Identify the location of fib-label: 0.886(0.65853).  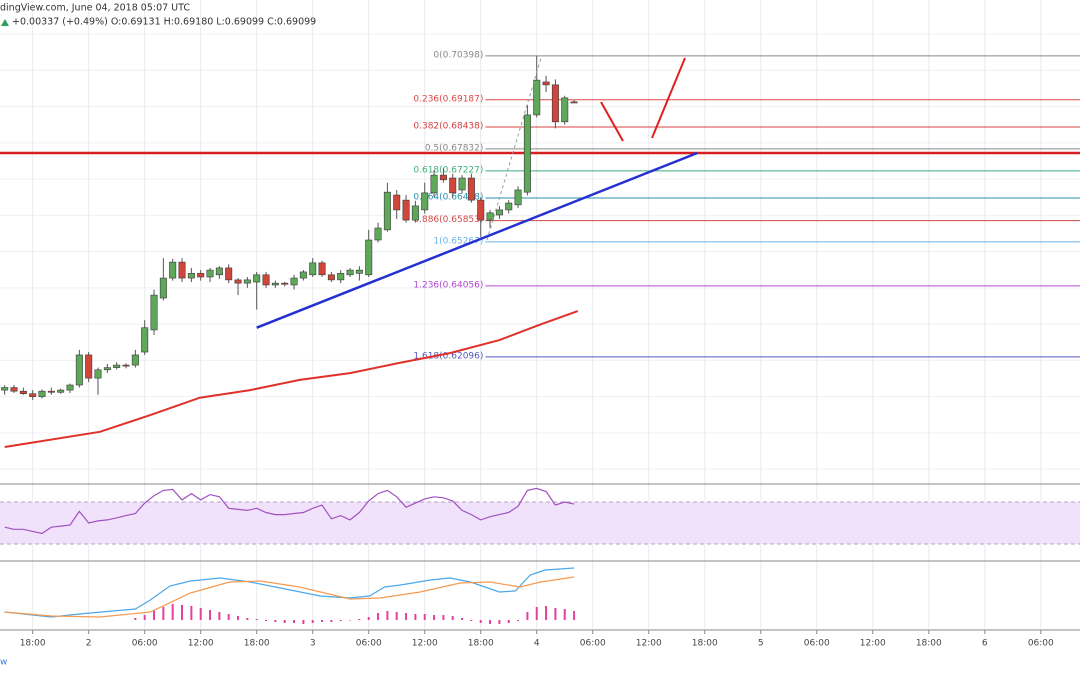
(448, 220).